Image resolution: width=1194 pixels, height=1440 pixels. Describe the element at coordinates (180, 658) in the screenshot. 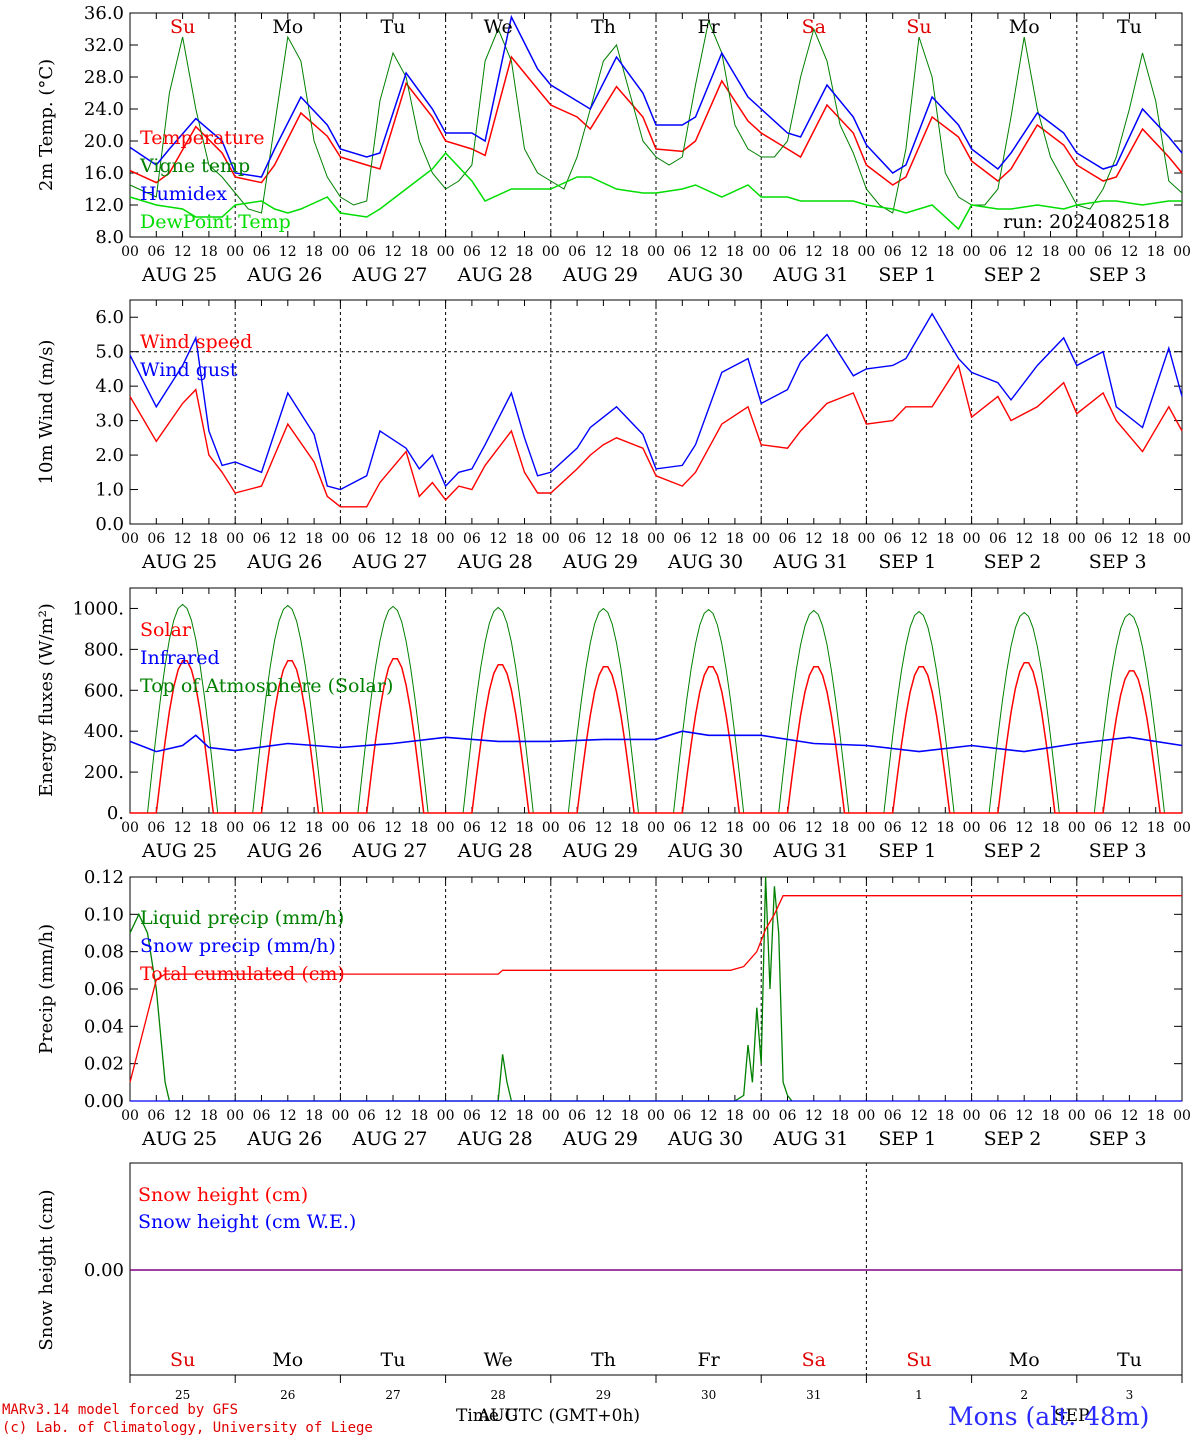

I see `legend-entry: Infrared` at that location.